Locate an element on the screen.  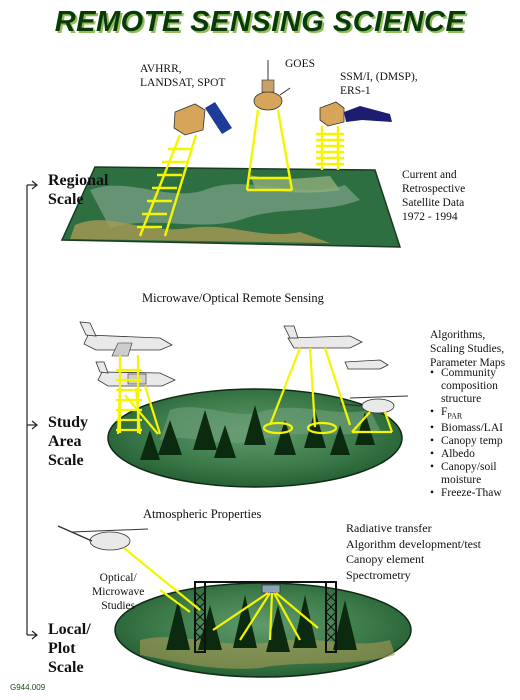
label-goes: GOES is located at coordinates (300, 64).